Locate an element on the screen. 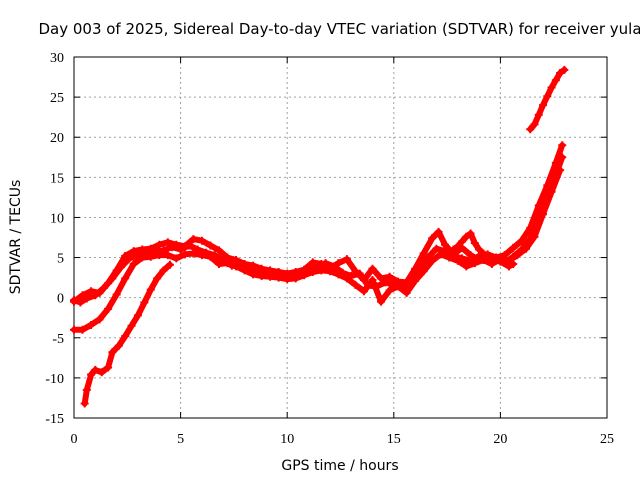 Image resolution: width=640 pixels, height=480 pixels. series-track is located at coordinates (127, 334).